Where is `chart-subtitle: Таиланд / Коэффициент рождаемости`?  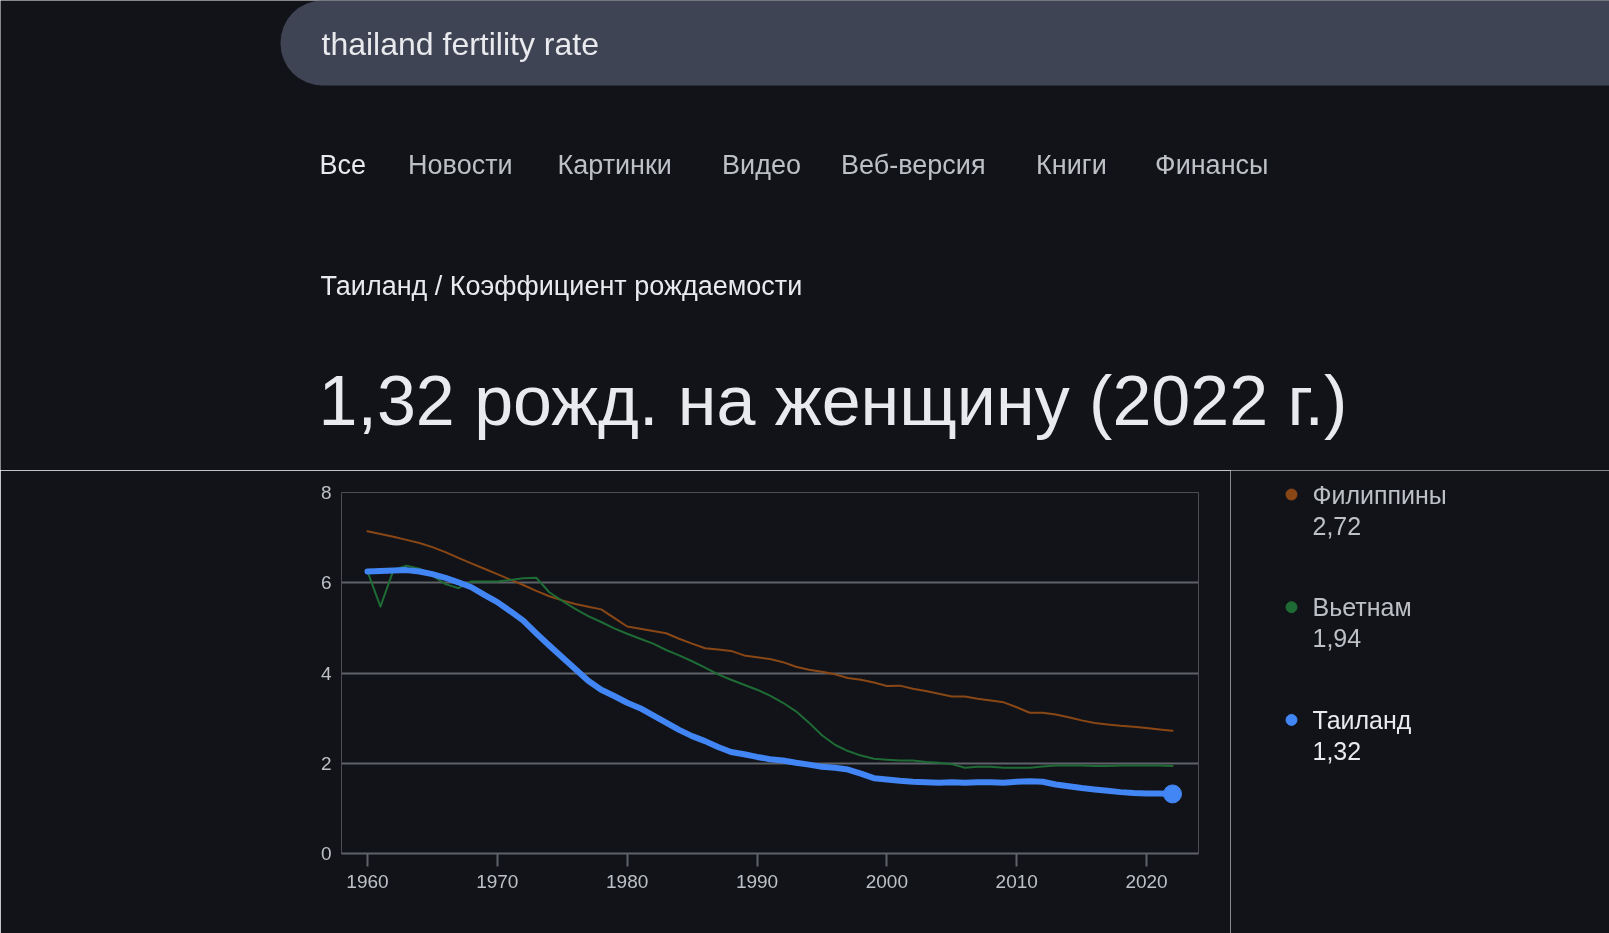
chart-subtitle: Таиланд / Коэффициент рождаемости is located at coordinates (561, 285).